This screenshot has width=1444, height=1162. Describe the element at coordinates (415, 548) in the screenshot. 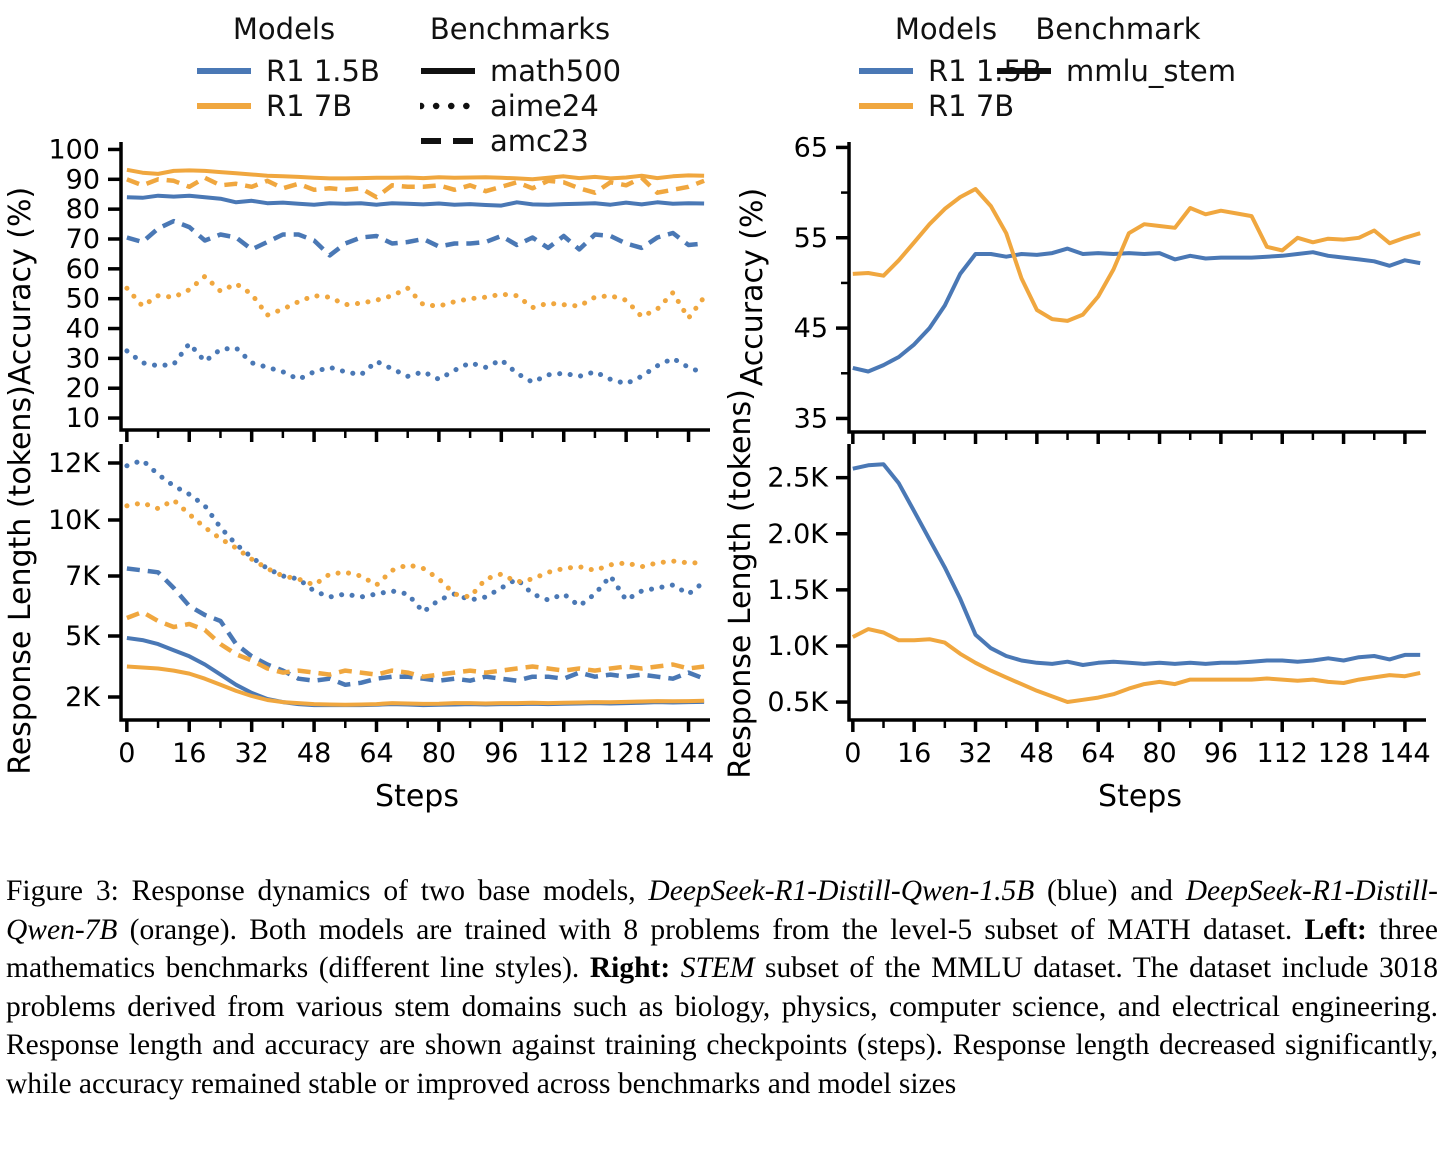

I see `series-line-r1-7b-aime24-length` at that location.